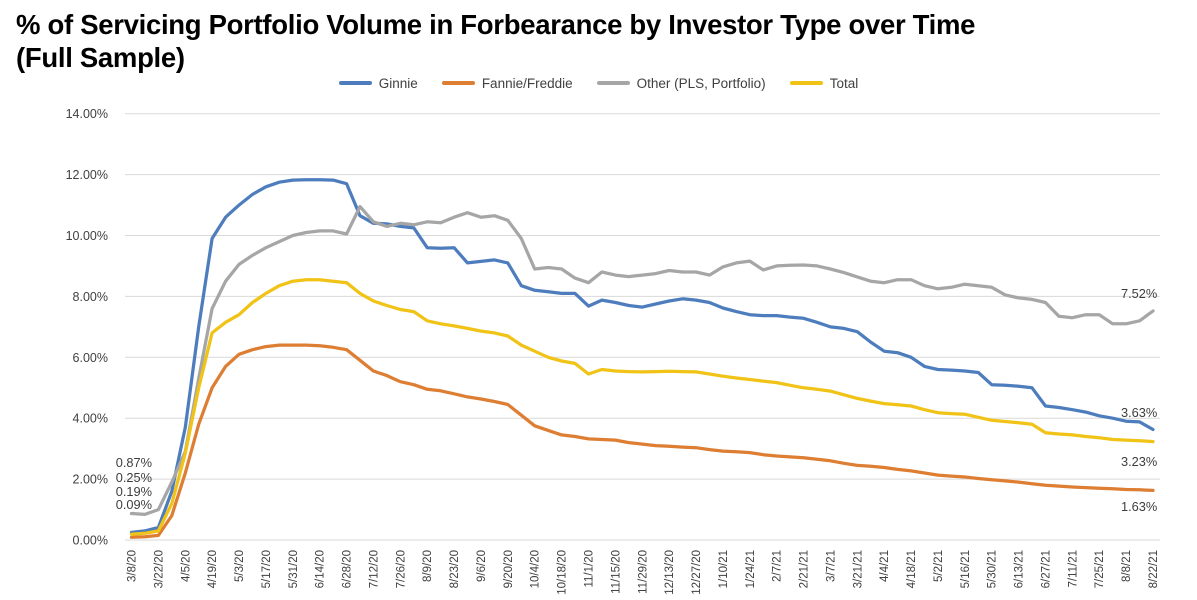 The width and height of the screenshot is (1197, 600). I want to click on x-axis-tick-label: 7/26/20, so click(401, 569).